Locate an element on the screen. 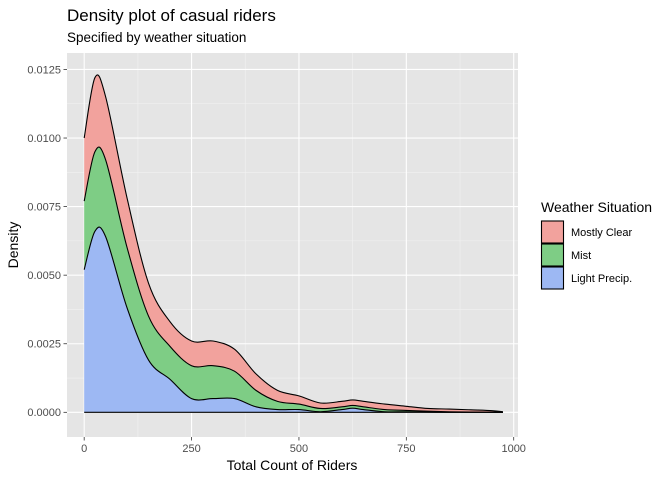  x-tick-label: 500 is located at coordinates (299, 449).